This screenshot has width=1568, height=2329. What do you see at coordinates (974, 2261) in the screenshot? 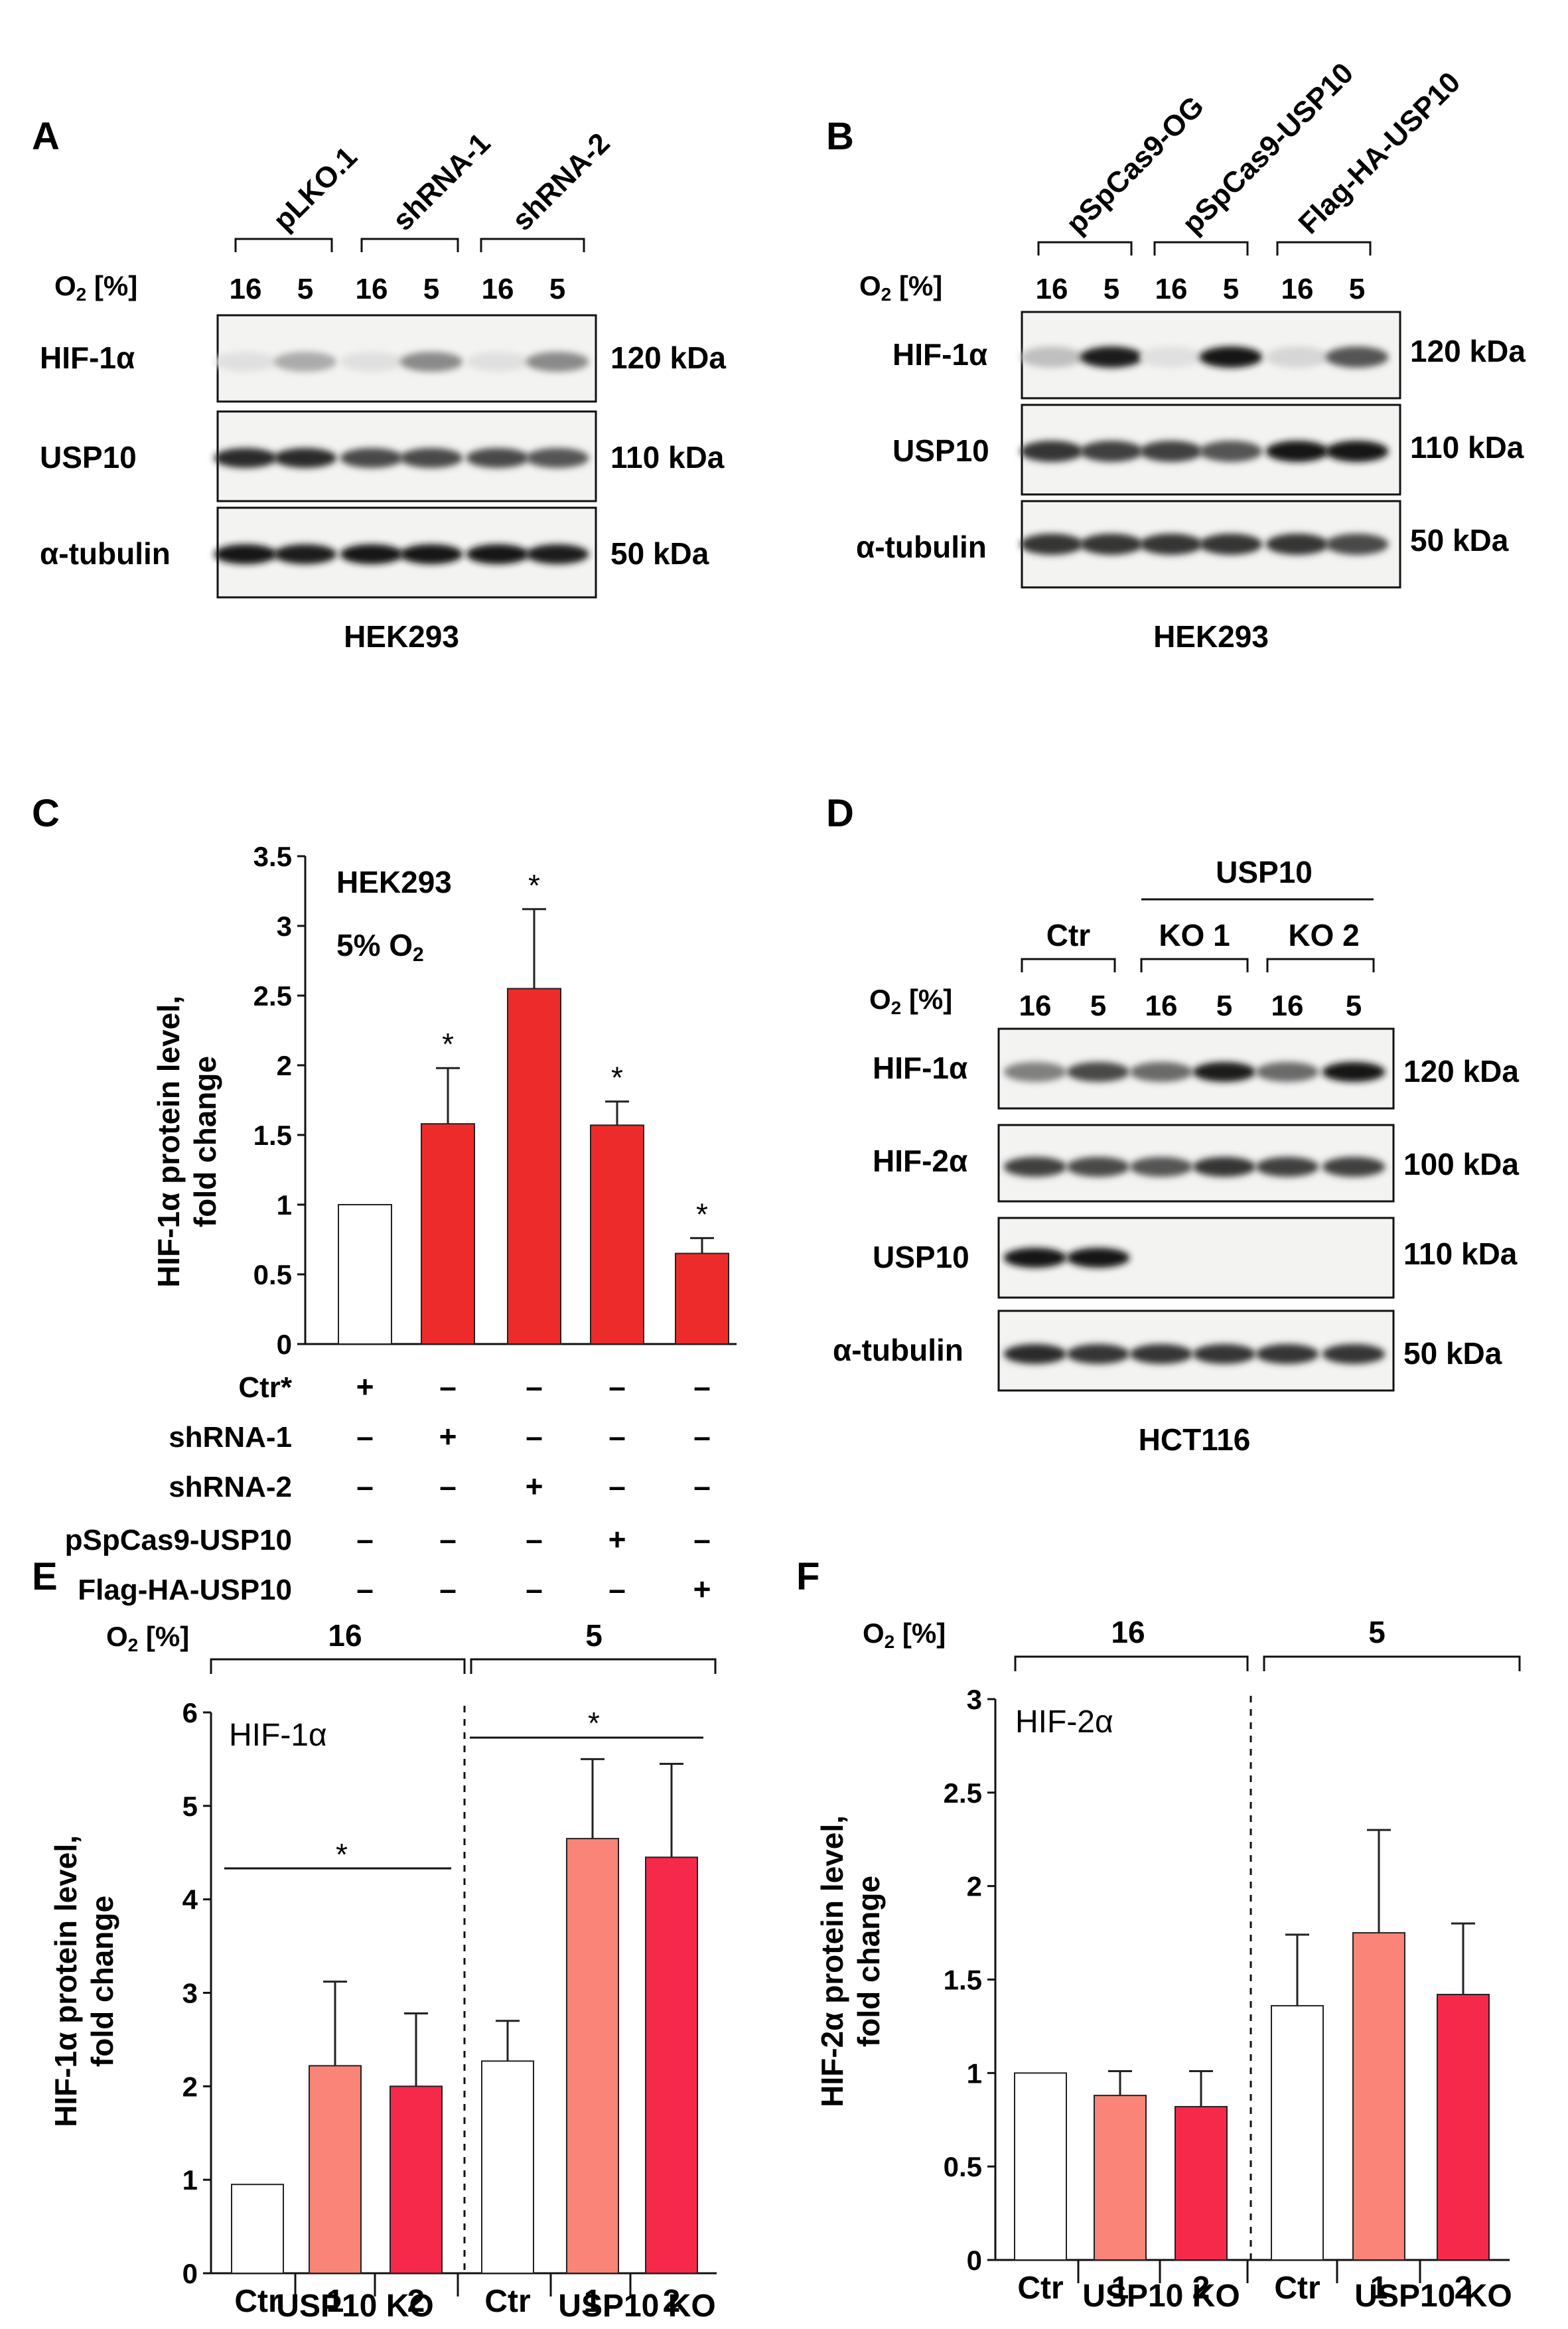
I see `y-tick-label: 0` at bounding box center [974, 2261].